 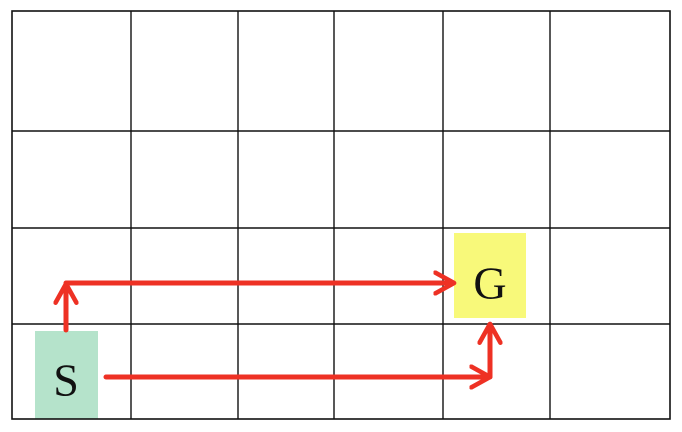 What do you see at coordinates (66, 380) in the screenshot?
I see `start-label: S` at bounding box center [66, 380].